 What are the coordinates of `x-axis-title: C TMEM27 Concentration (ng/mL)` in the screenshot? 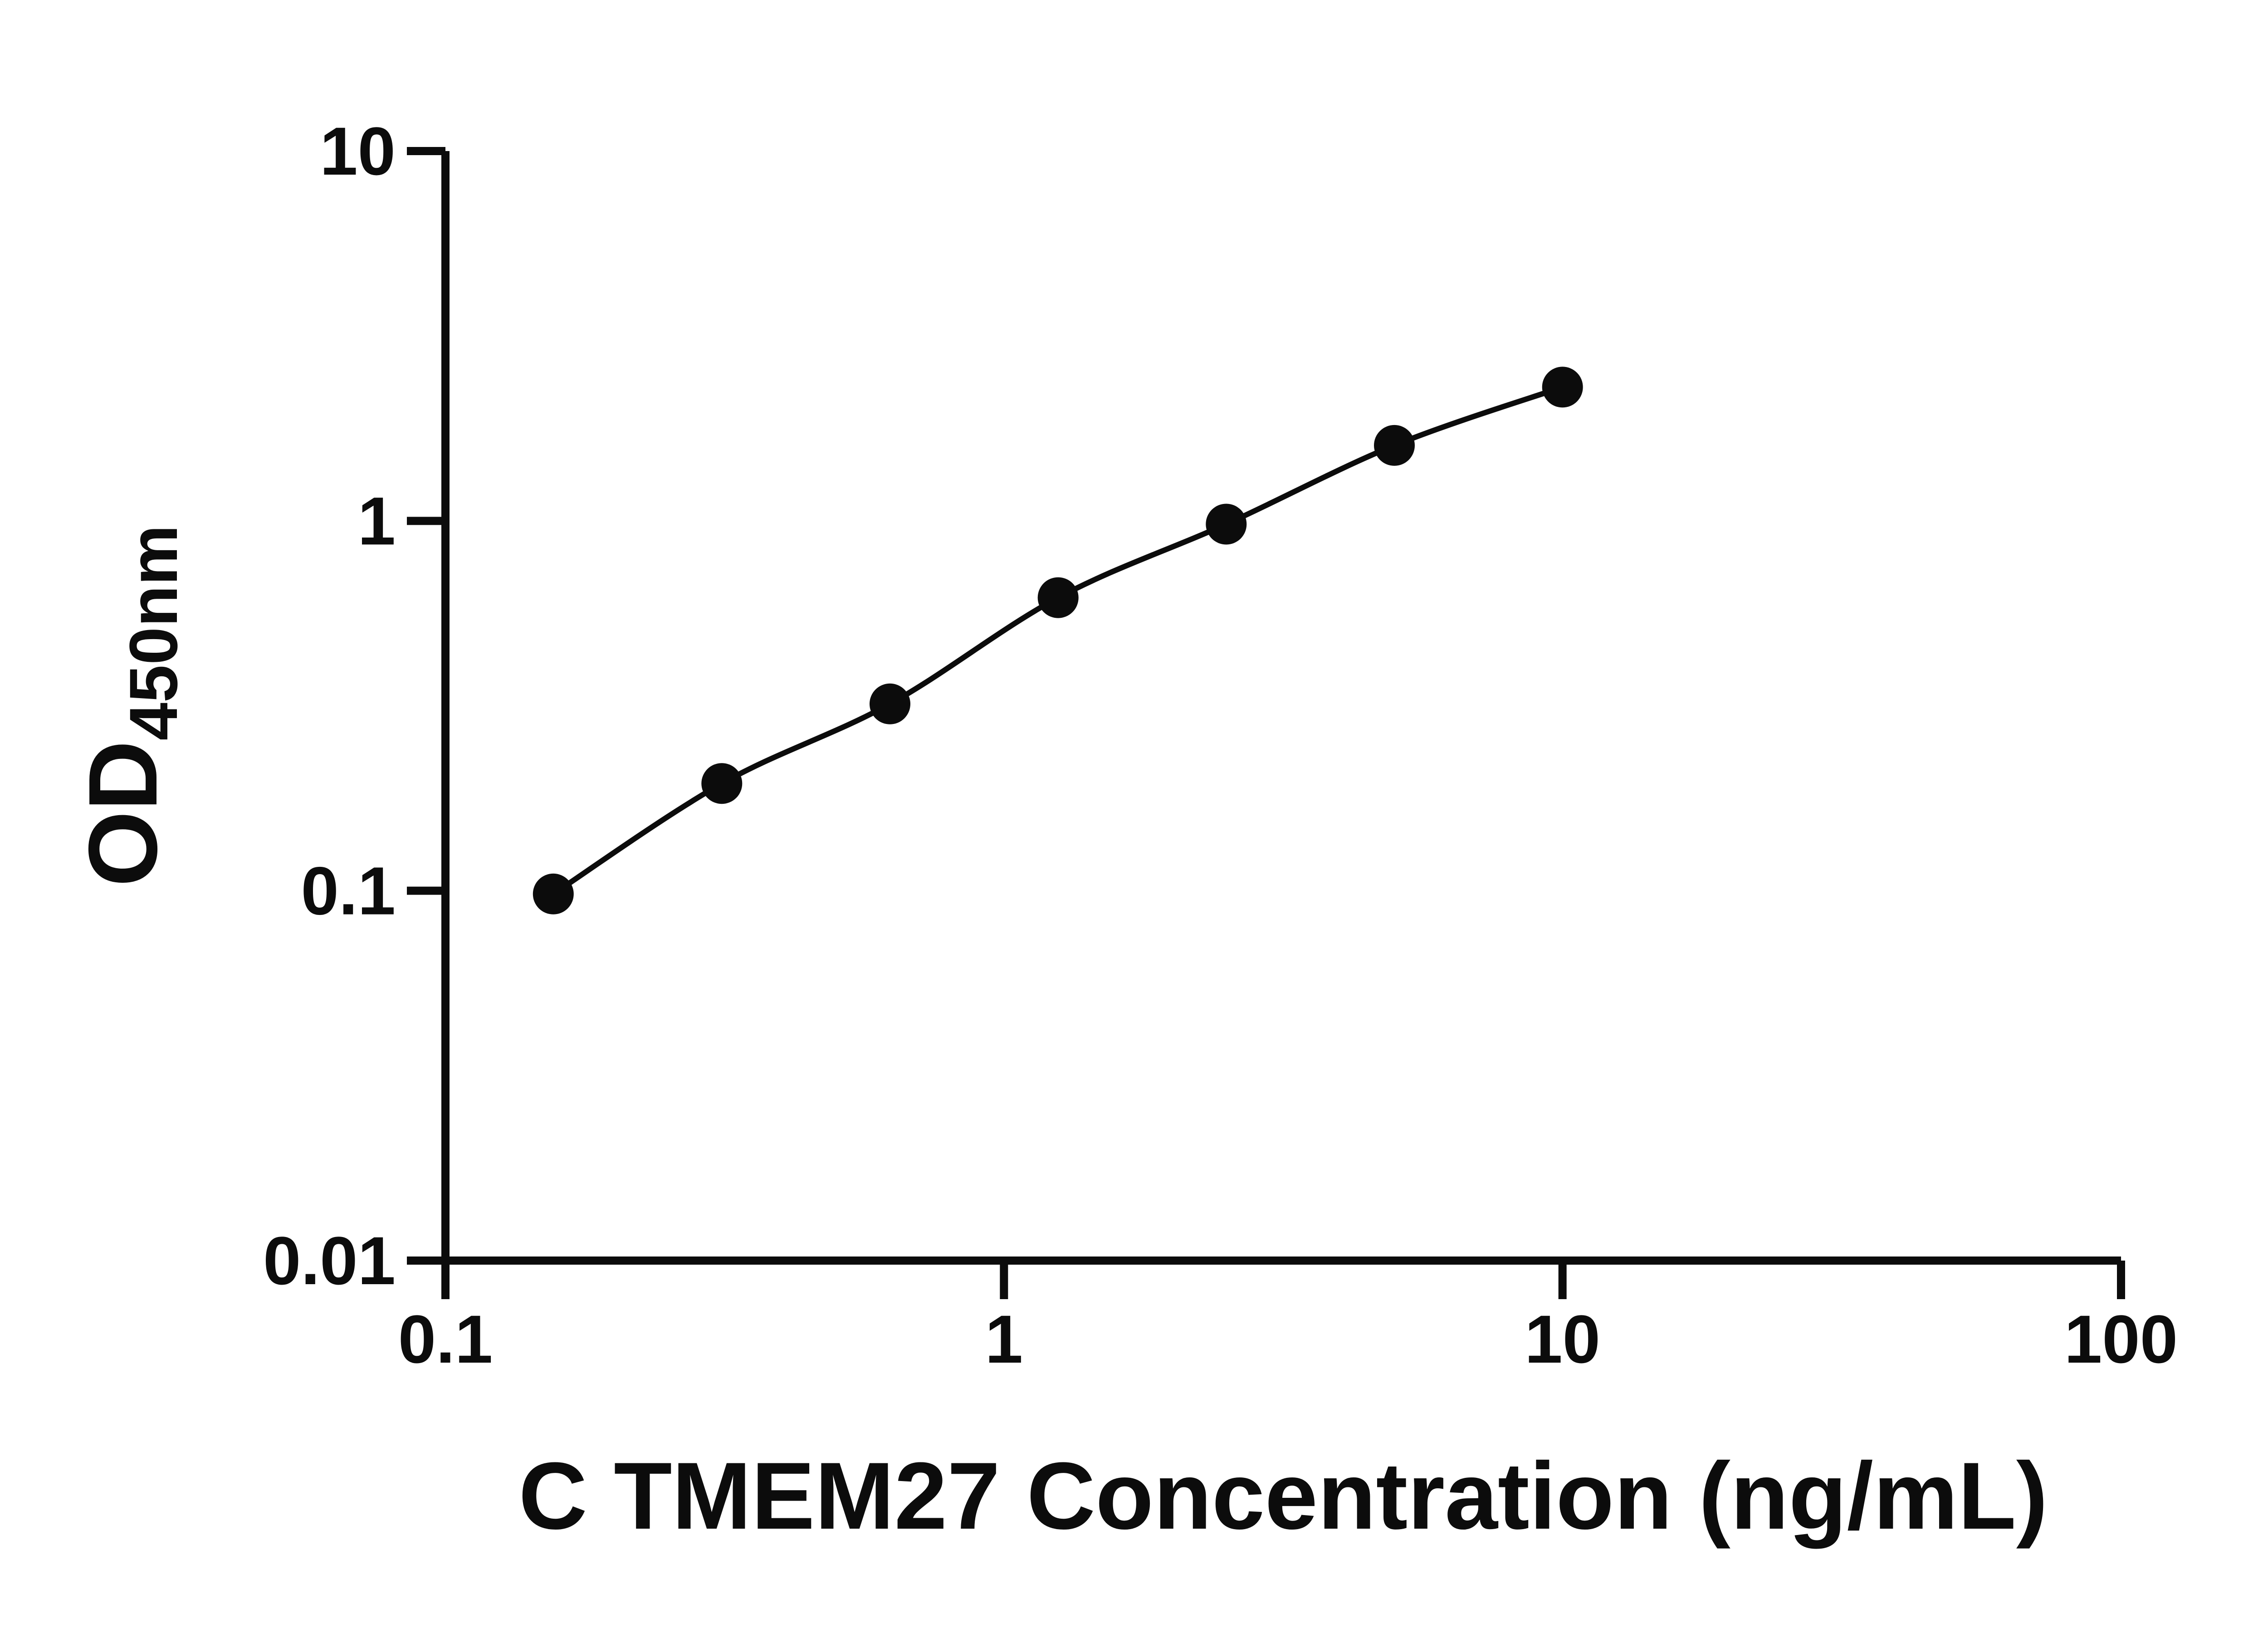 It's located at (1283, 1495).